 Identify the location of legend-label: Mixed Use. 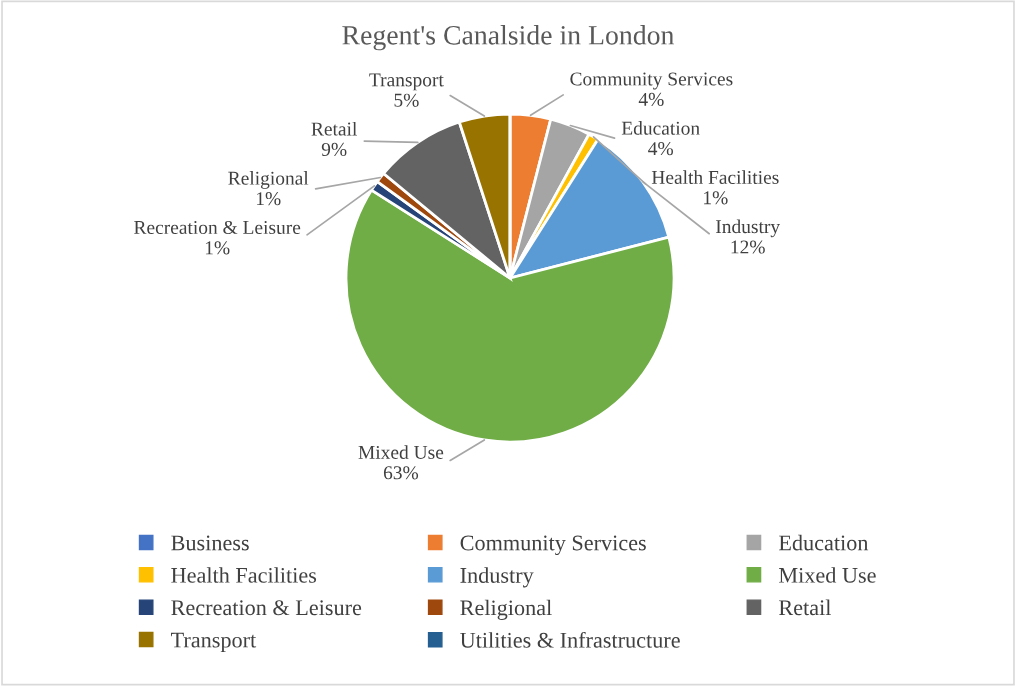
(827, 575).